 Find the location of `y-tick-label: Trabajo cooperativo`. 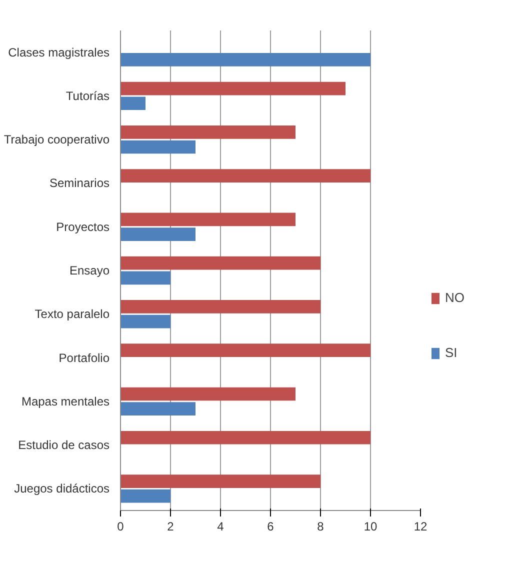

y-tick-label: Trabajo cooperativo is located at coordinates (57, 139).